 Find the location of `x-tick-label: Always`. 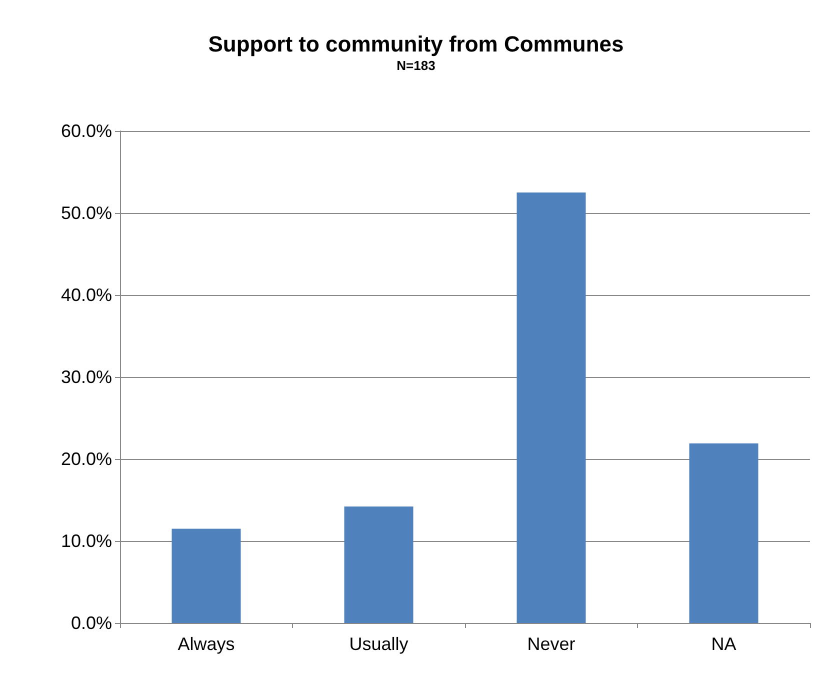

x-tick-label: Always is located at coordinates (206, 644).